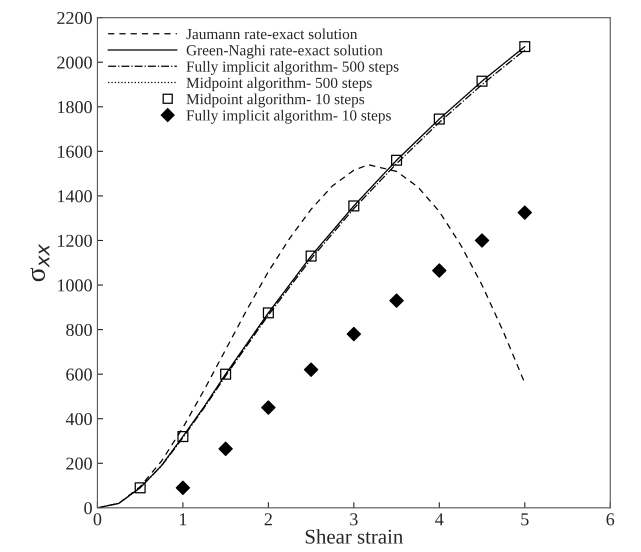  What do you see at coordinates (74, 18) in the screenshot?
I see `y-tick-label: 2200` at bounding box center [74, 18].